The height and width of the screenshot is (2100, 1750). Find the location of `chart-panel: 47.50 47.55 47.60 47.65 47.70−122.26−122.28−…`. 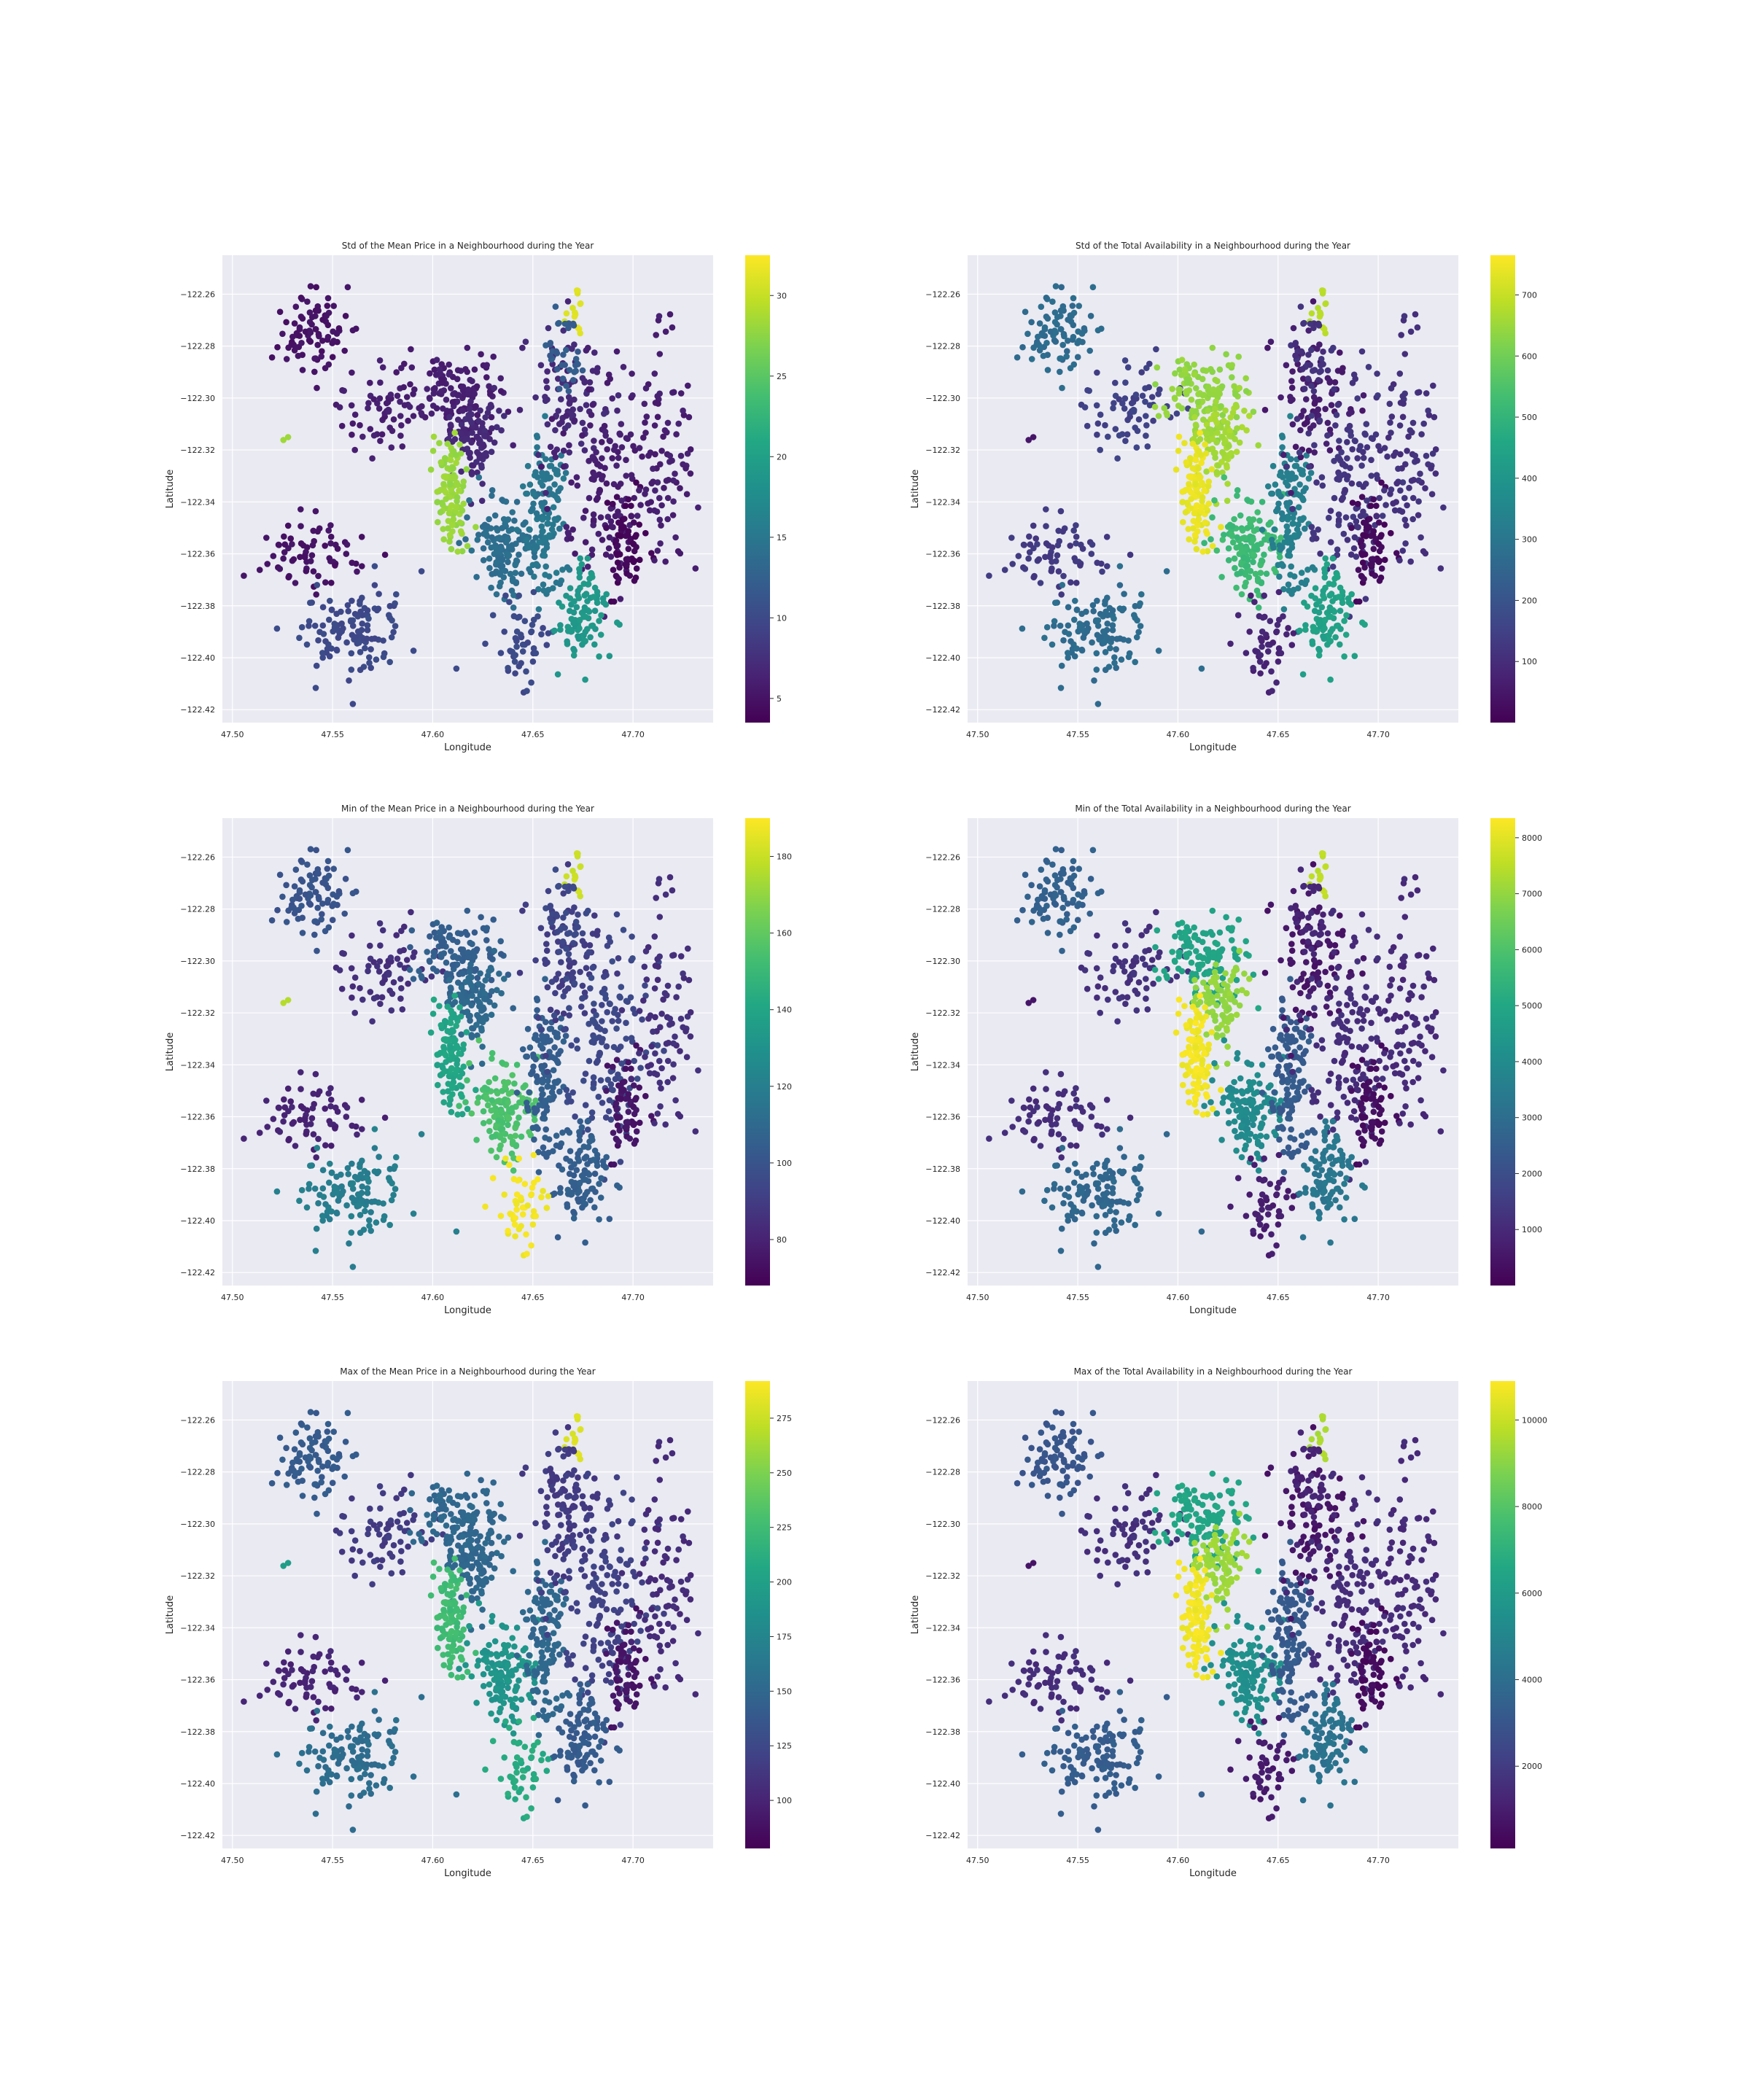

chart-panel: 47.50 47.55 47.60 47.65 47.70−122.26−122.28−… is located at coordinates (476, 497).